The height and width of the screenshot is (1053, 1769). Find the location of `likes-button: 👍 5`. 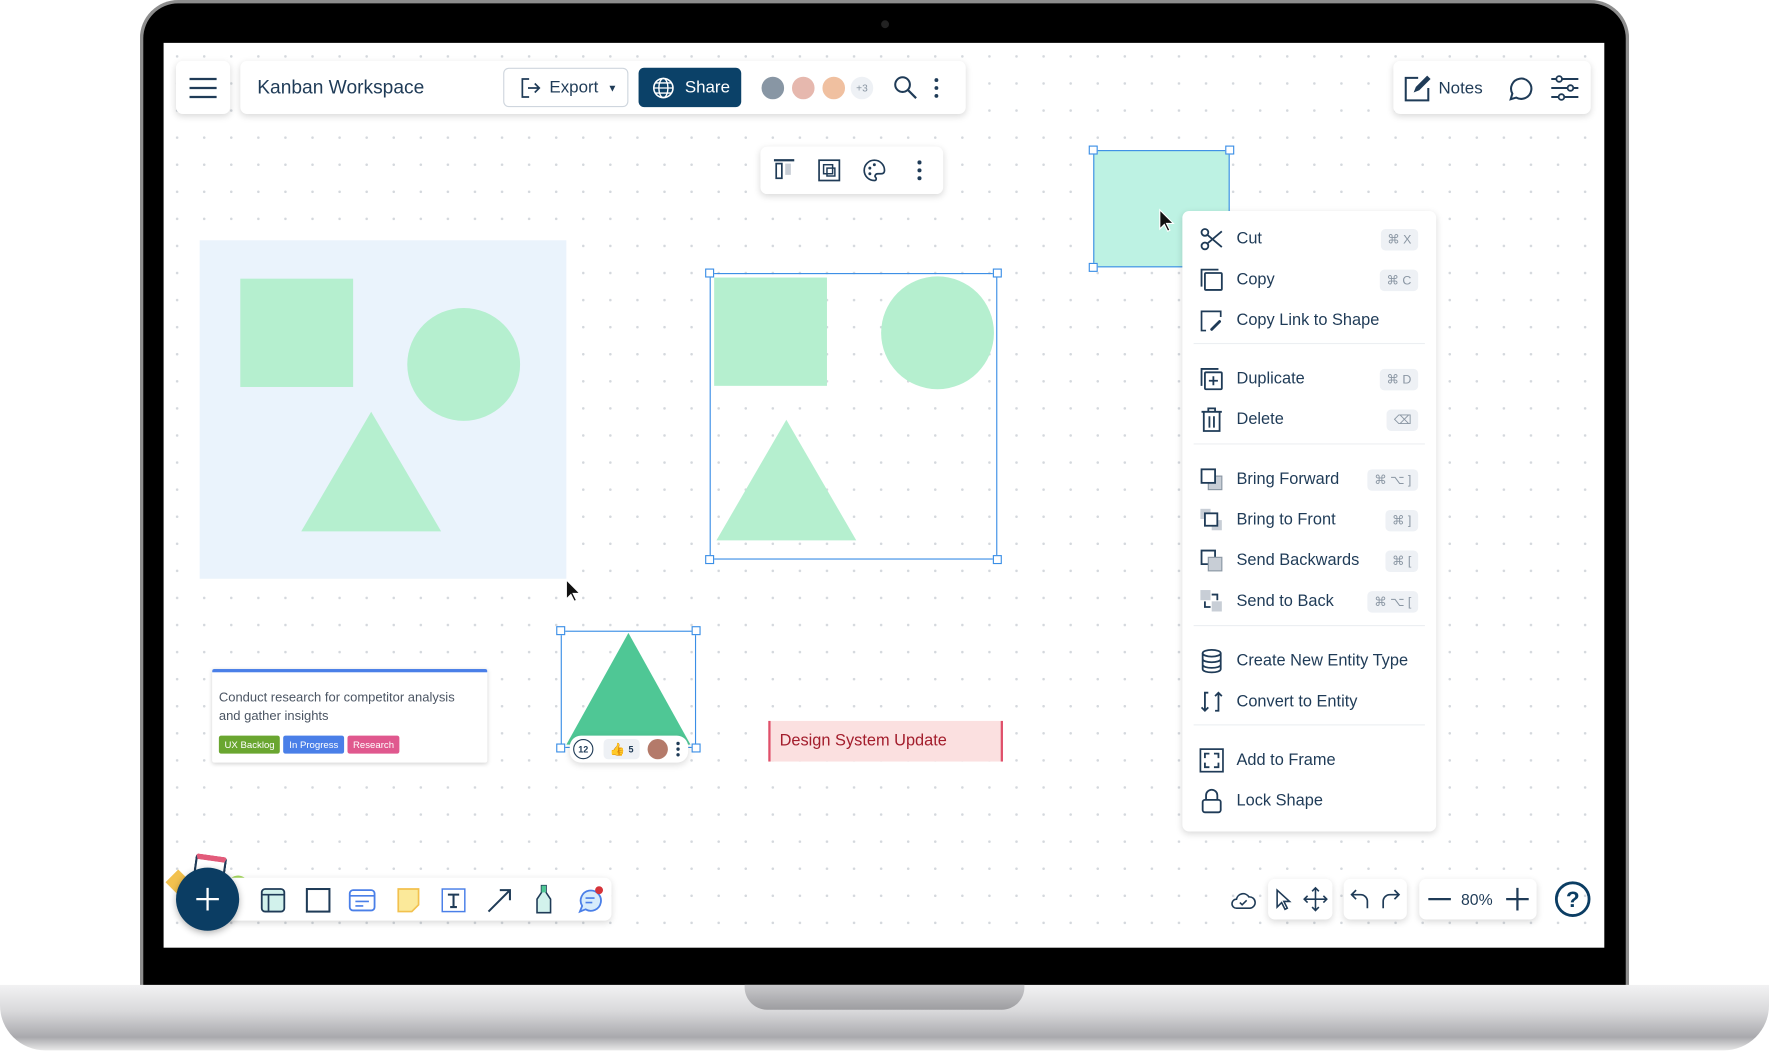

likes-button: 👍 5 is located at coordinates (621, 749).